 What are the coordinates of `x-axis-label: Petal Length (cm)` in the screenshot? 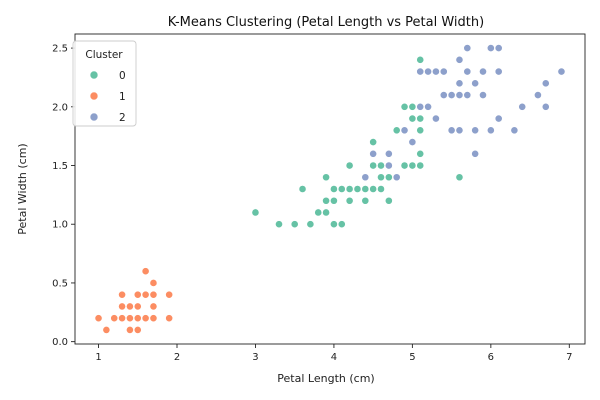 It's located at (325, 378).